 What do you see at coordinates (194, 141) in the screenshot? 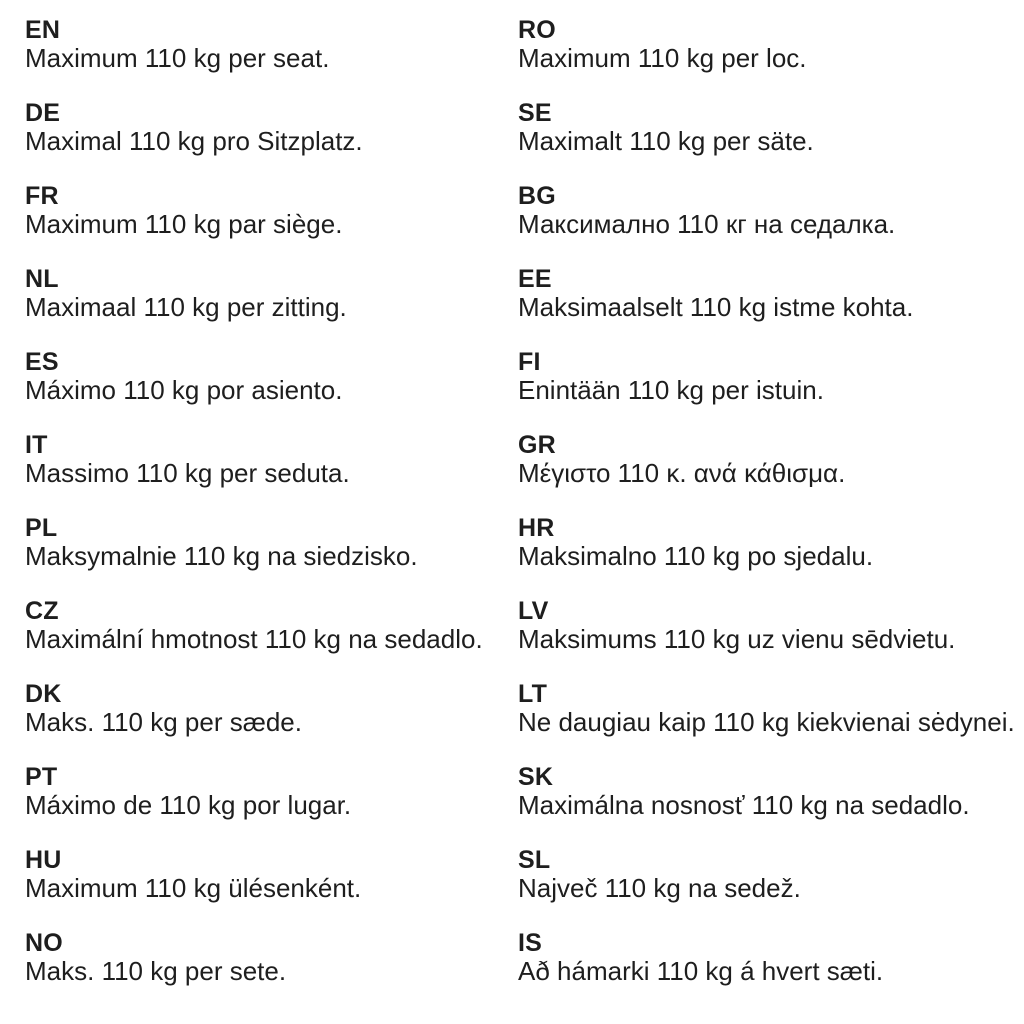
I see `translation-text: Maximal 110 kg pro Sitzplatz.` at bounding box center [194, 141].